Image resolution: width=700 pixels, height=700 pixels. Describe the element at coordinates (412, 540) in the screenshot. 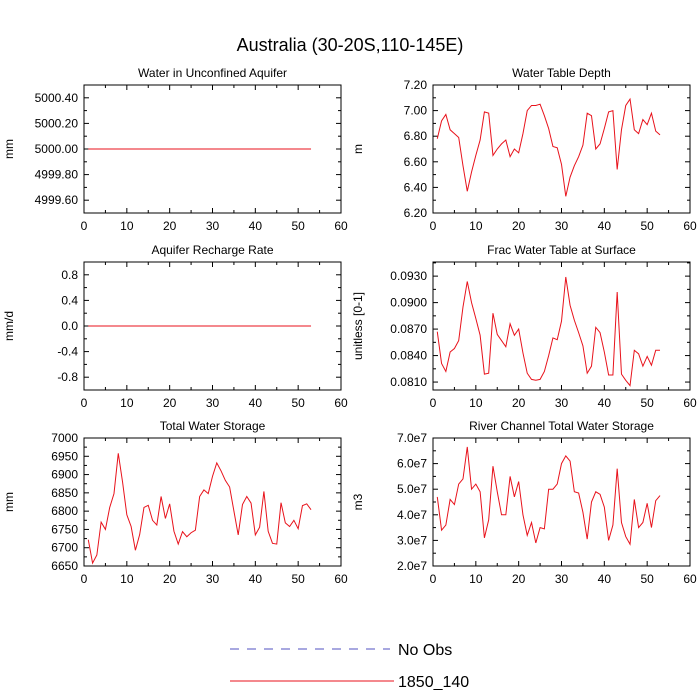

I see `y-tick-label: 3.0e7` at that location.